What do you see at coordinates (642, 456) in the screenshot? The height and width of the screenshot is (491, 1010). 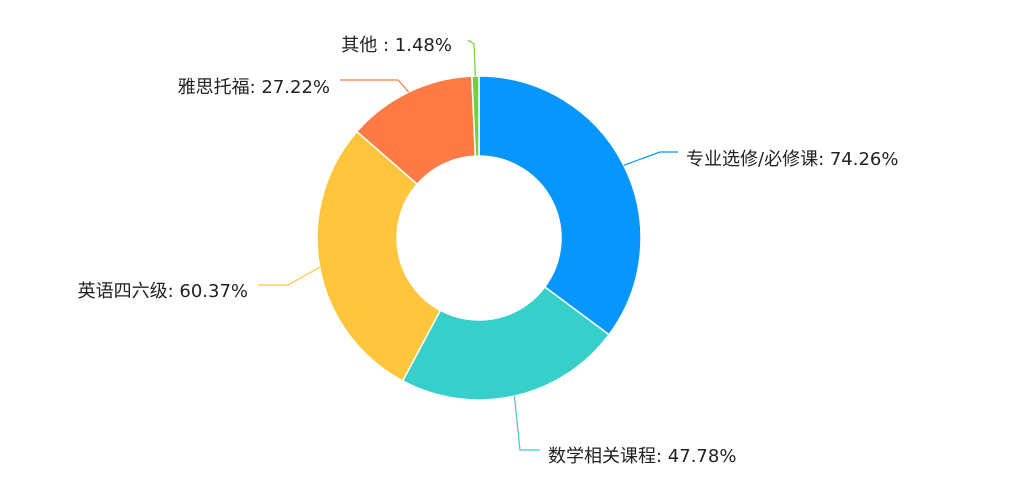 I see `slice-label-2: 数学相关课程: 47.78%` at bounding box center [642, 456].